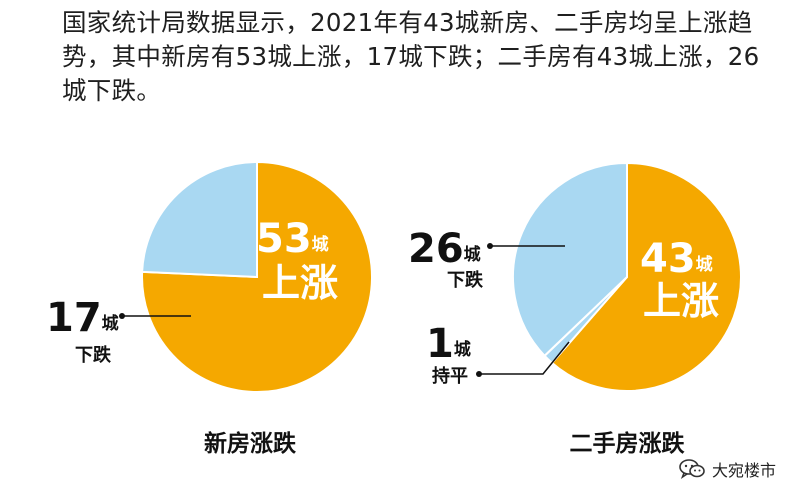 The height and width of the screenshot is (489, 800). What do you see at coordinates (320, 245) in the screenshot?
I see `pie1-up-unit: 城` at bounding box center [320, 245].